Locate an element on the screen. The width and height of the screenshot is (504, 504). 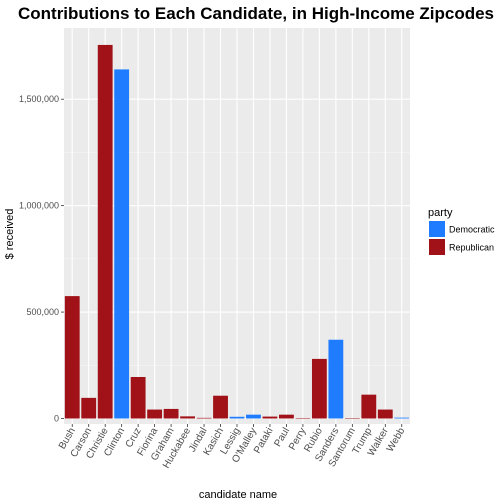
bar-bush is located at coordinates (72, 357).